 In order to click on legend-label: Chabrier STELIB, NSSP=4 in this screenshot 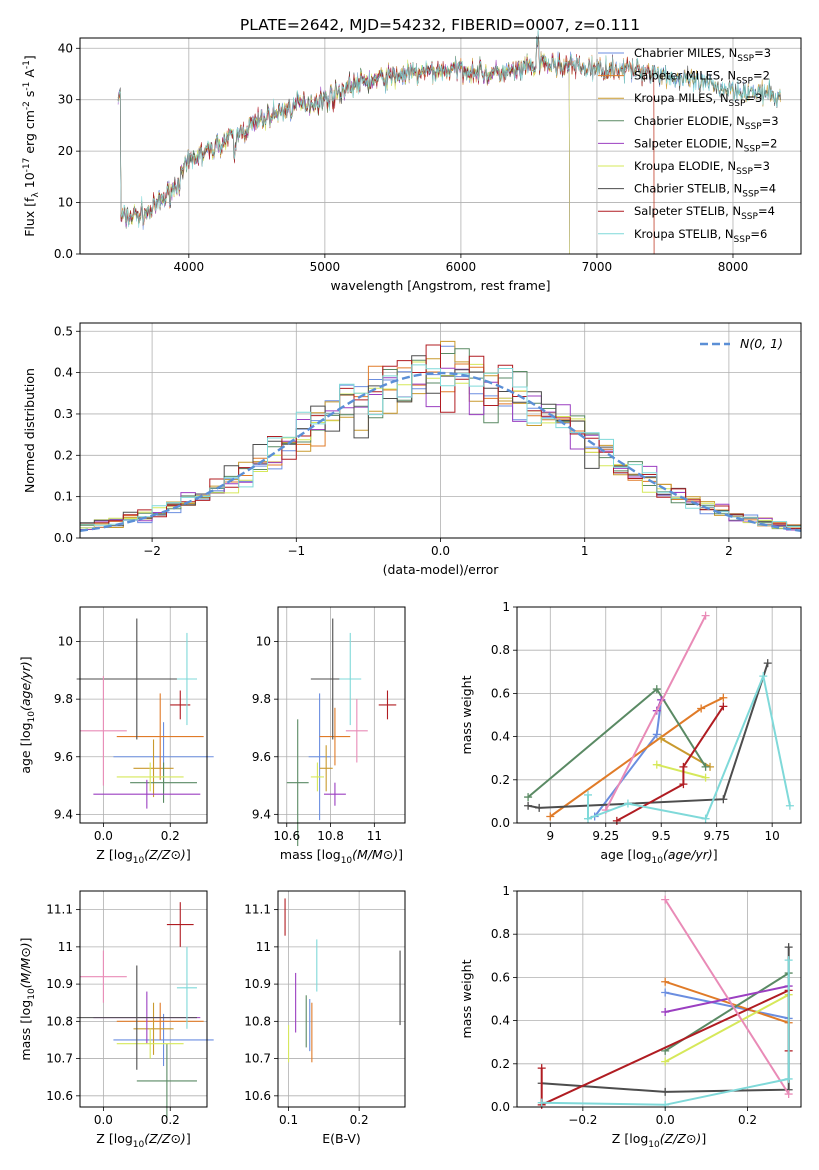, I will do `click(705, 191)`.